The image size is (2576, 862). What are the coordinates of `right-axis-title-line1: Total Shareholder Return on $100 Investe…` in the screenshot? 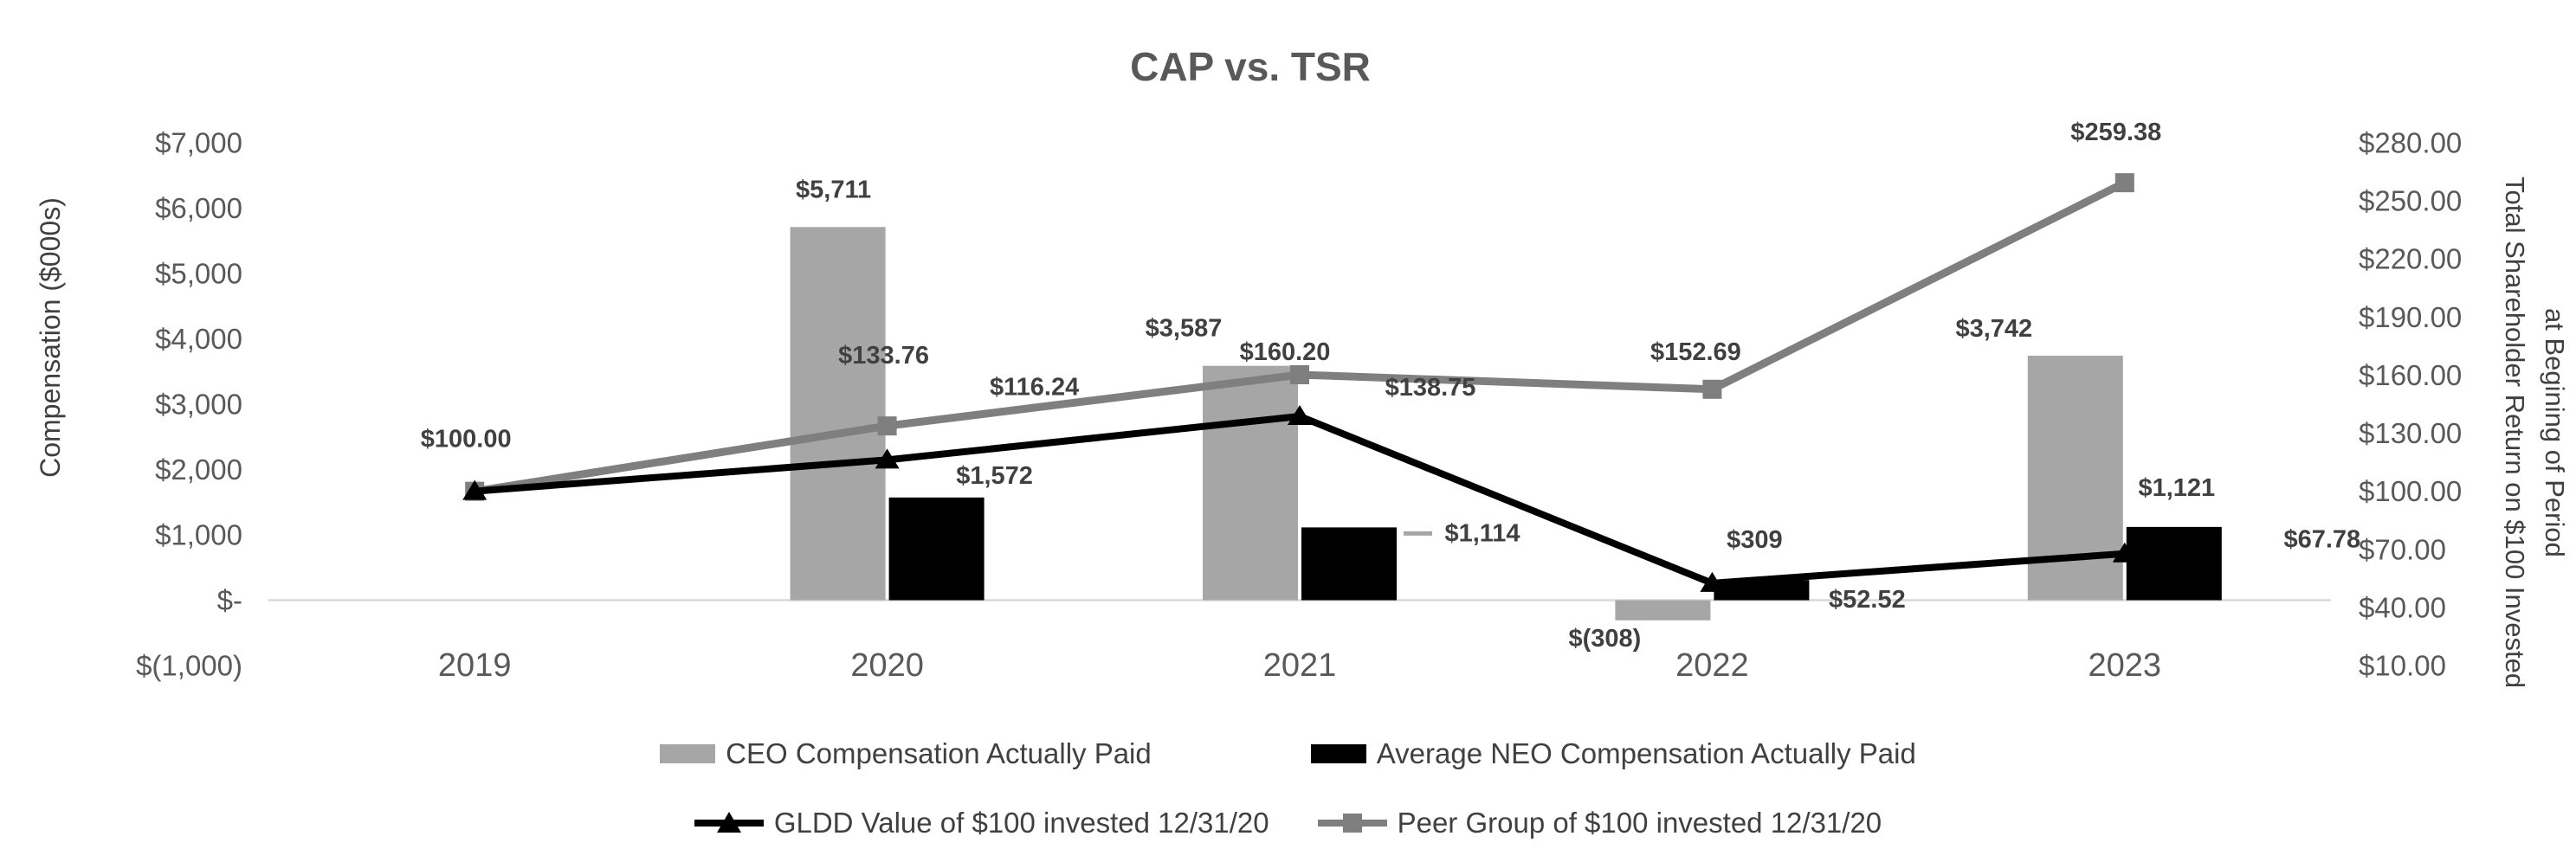 It's located at (2515, 433).